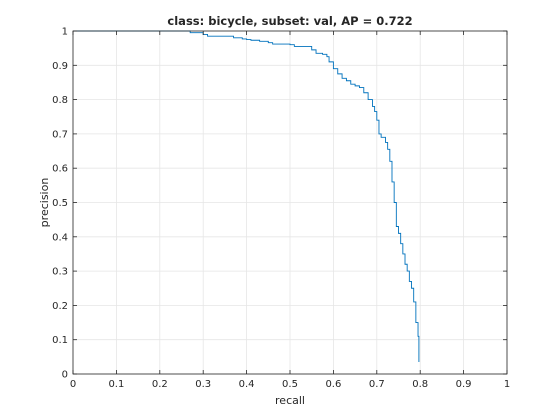  Describe the element at coordinates (65, 32) in the screenshot. I see `y-tick-label: 1` at that location.